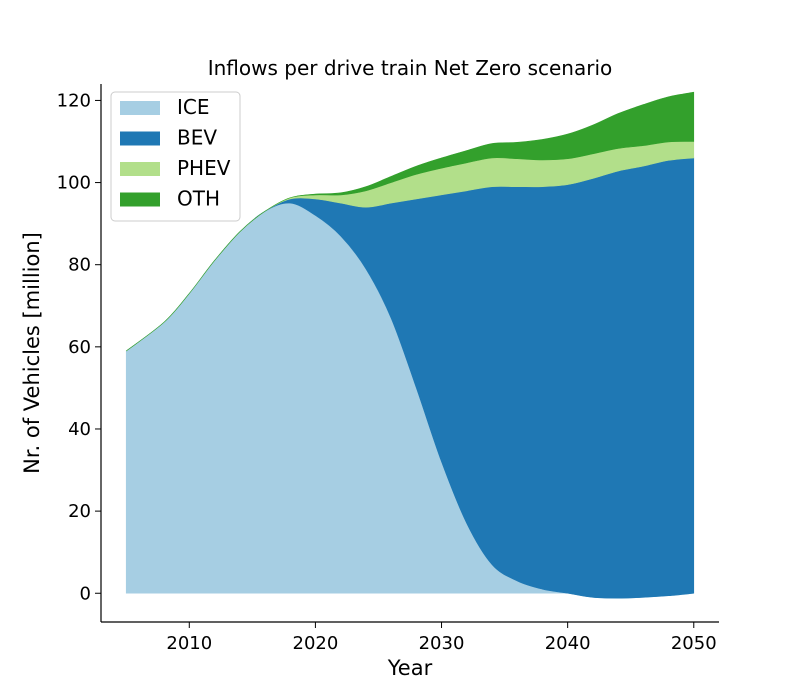 The width and height of the screenshot is (800, 700). What do you see at coordinates (204, 168) in the screenshot?
I see `legend-label-phev: PHEV` at bounding box center [204, 168].